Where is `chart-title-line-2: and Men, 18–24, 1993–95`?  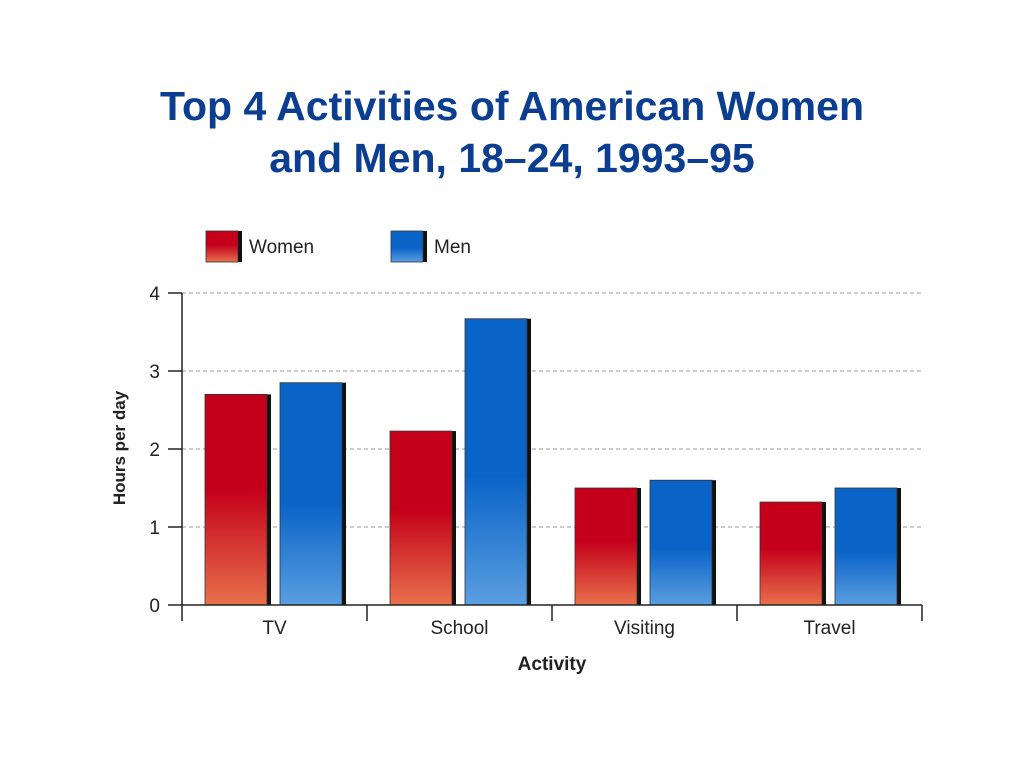
chart-title-line-2: and Men, 18–24, 1993–95 is located at coordinates (512, 158).